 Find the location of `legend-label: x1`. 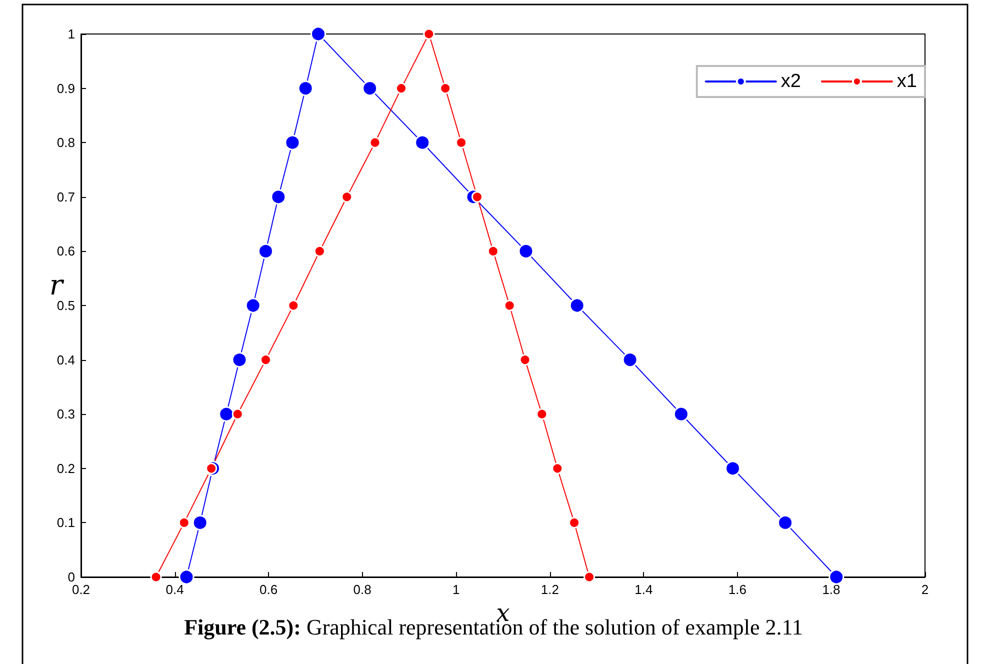

legend-label: x1 is located at coordinates (907, 81).